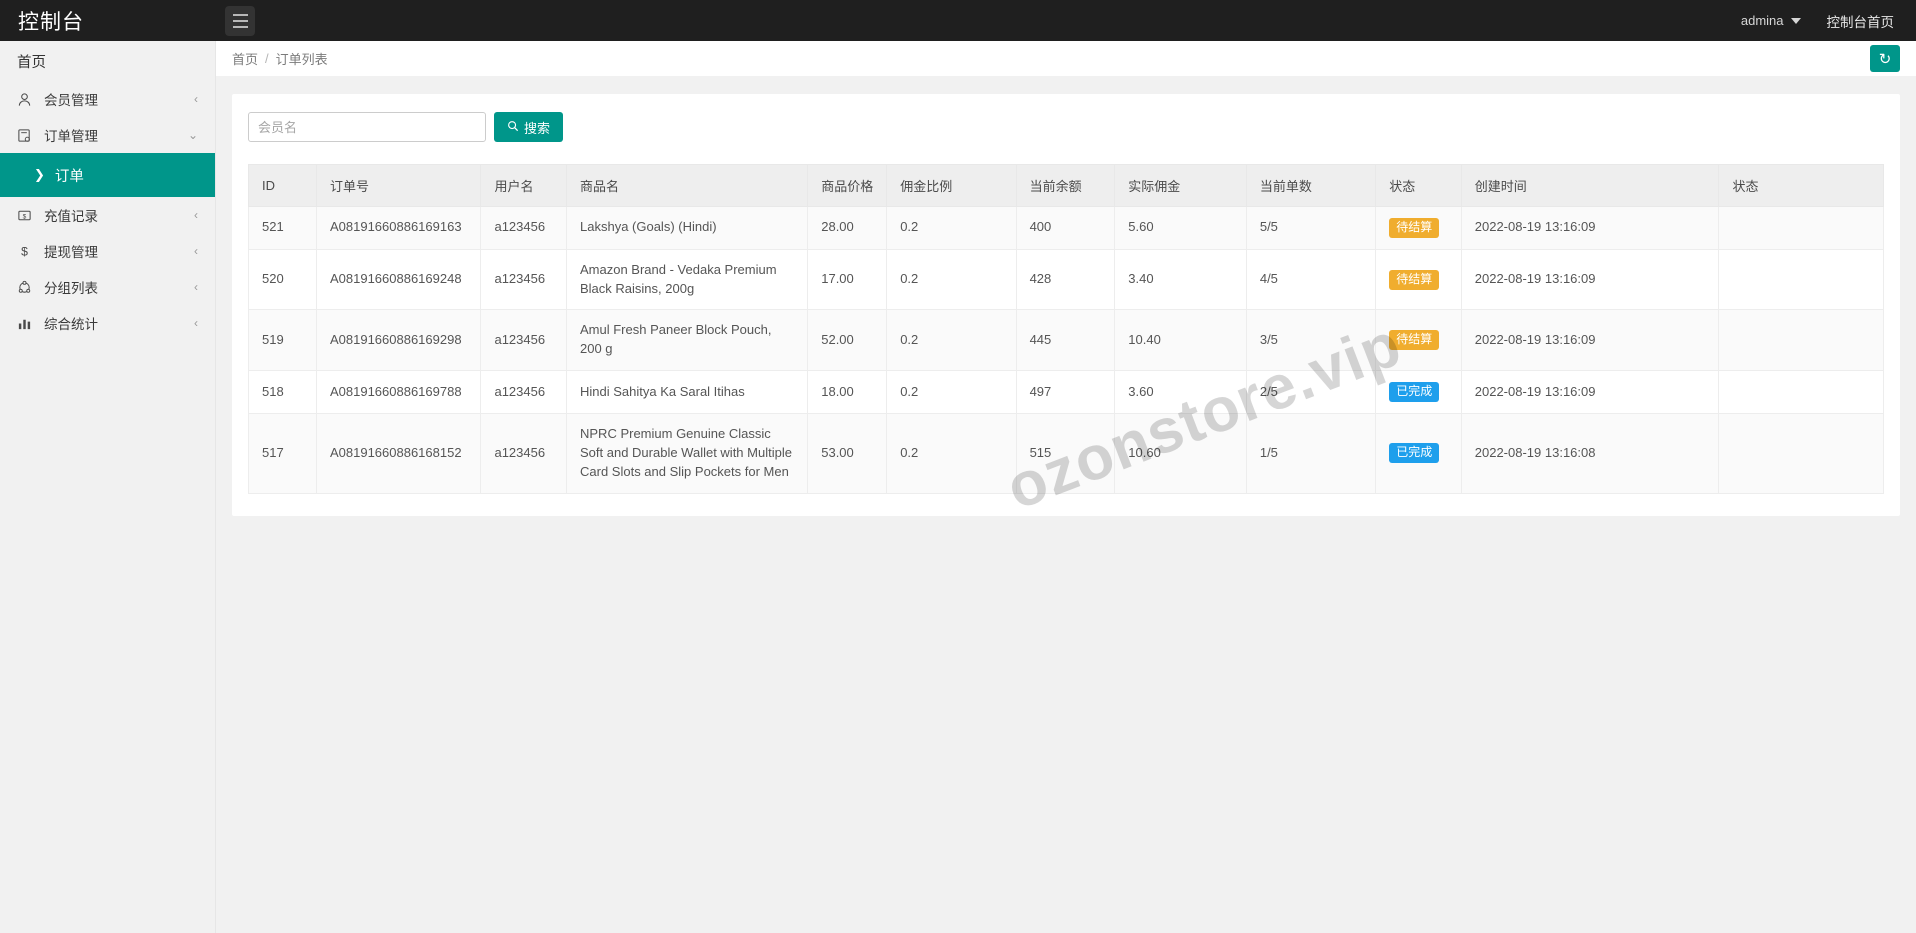  What do you see at coordinates (245, 59) in the screenshot?
I see `breadcrumb-home: 首页` at bounding box center [245, 59].